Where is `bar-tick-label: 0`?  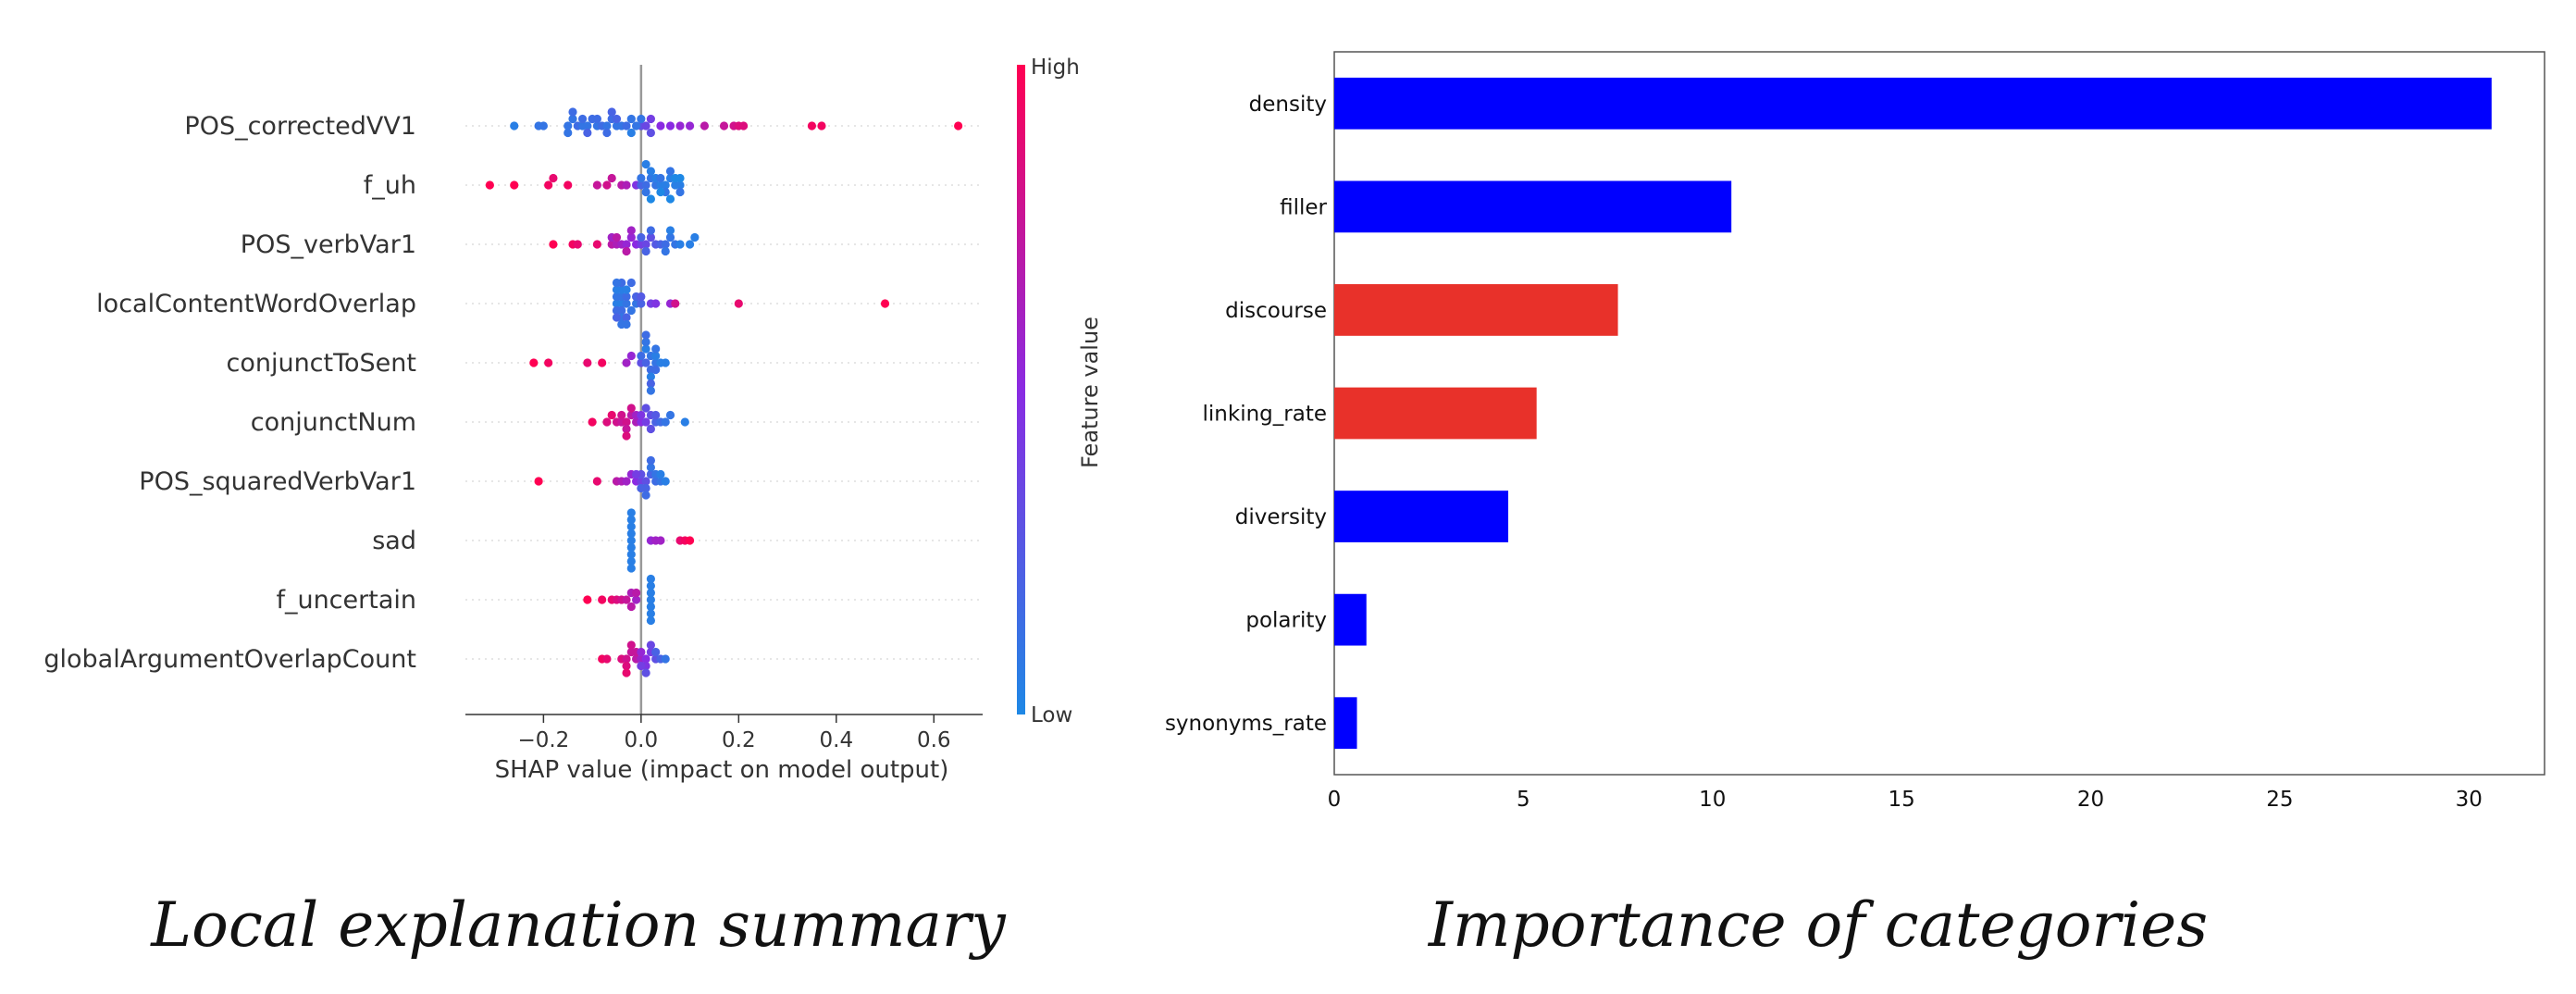
bar-tick-label: 0 is located at coordinates (1335, 800).